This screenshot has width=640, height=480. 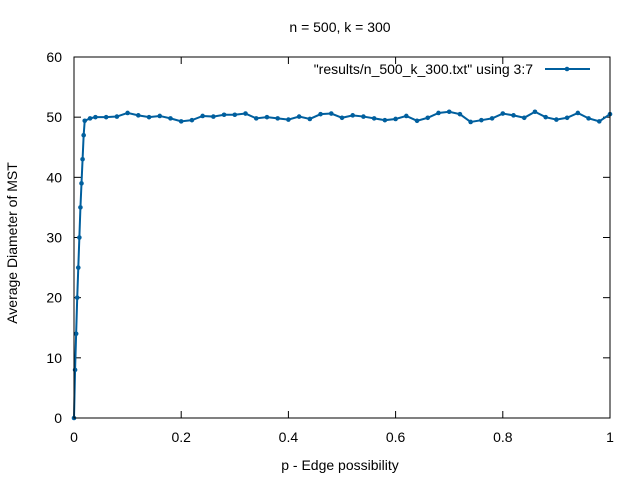 What do you see at coordinates (54, 298) in the screenshot?
I see `y-tick-label: 20` at bounding box center [54, 298].